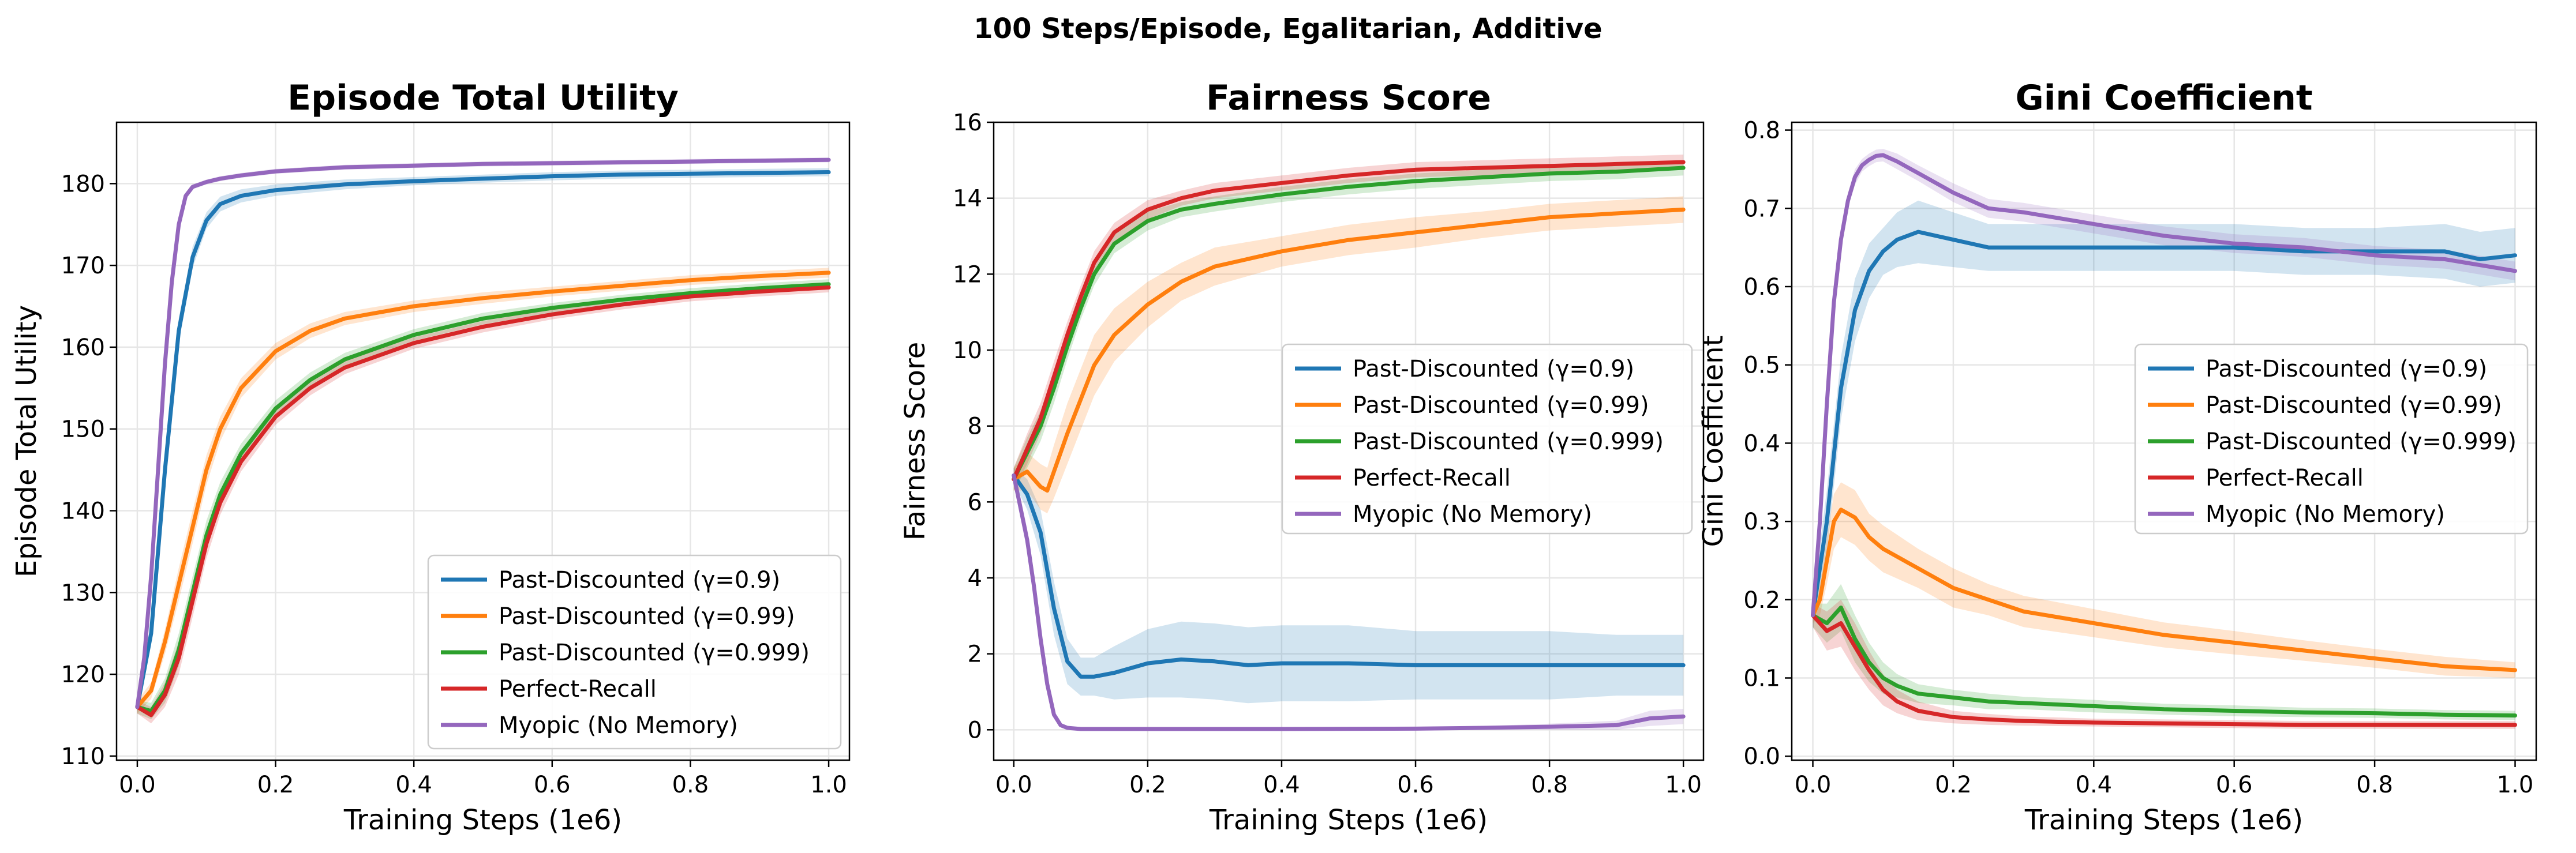 The width and height of the screenshot is (2576, 853). Describe the element at coordinates (1713, 441) in the screenshot. I see `y-axis-label: Gini Coefficient` at that location.